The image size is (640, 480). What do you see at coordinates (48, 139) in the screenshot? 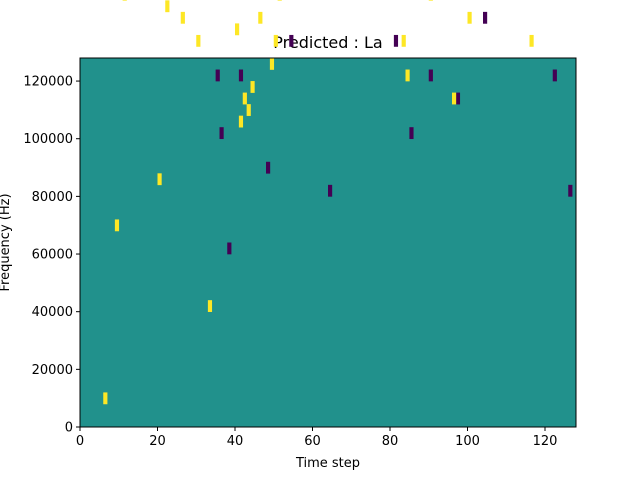
I see `y-tick-label: 100000` at bounding box center [48, 139].